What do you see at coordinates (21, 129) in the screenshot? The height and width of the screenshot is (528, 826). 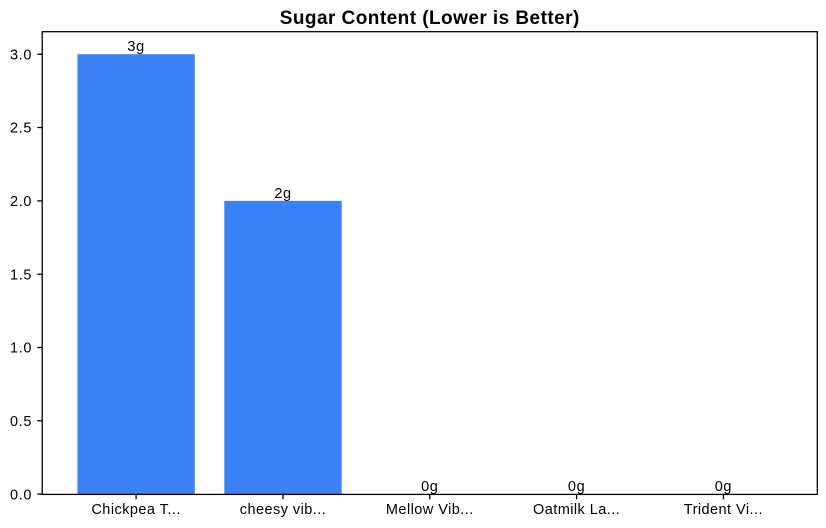 I see `svg-text: 2.5` at bounding box center [21, 129].